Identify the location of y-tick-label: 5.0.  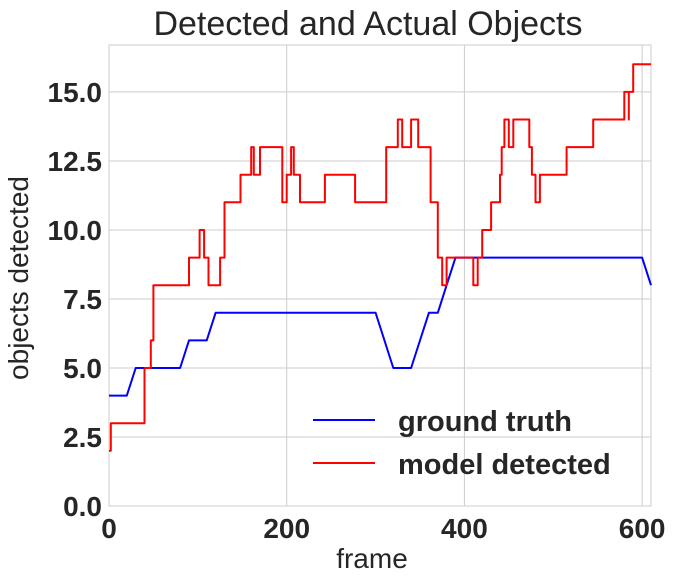
(82, 368).